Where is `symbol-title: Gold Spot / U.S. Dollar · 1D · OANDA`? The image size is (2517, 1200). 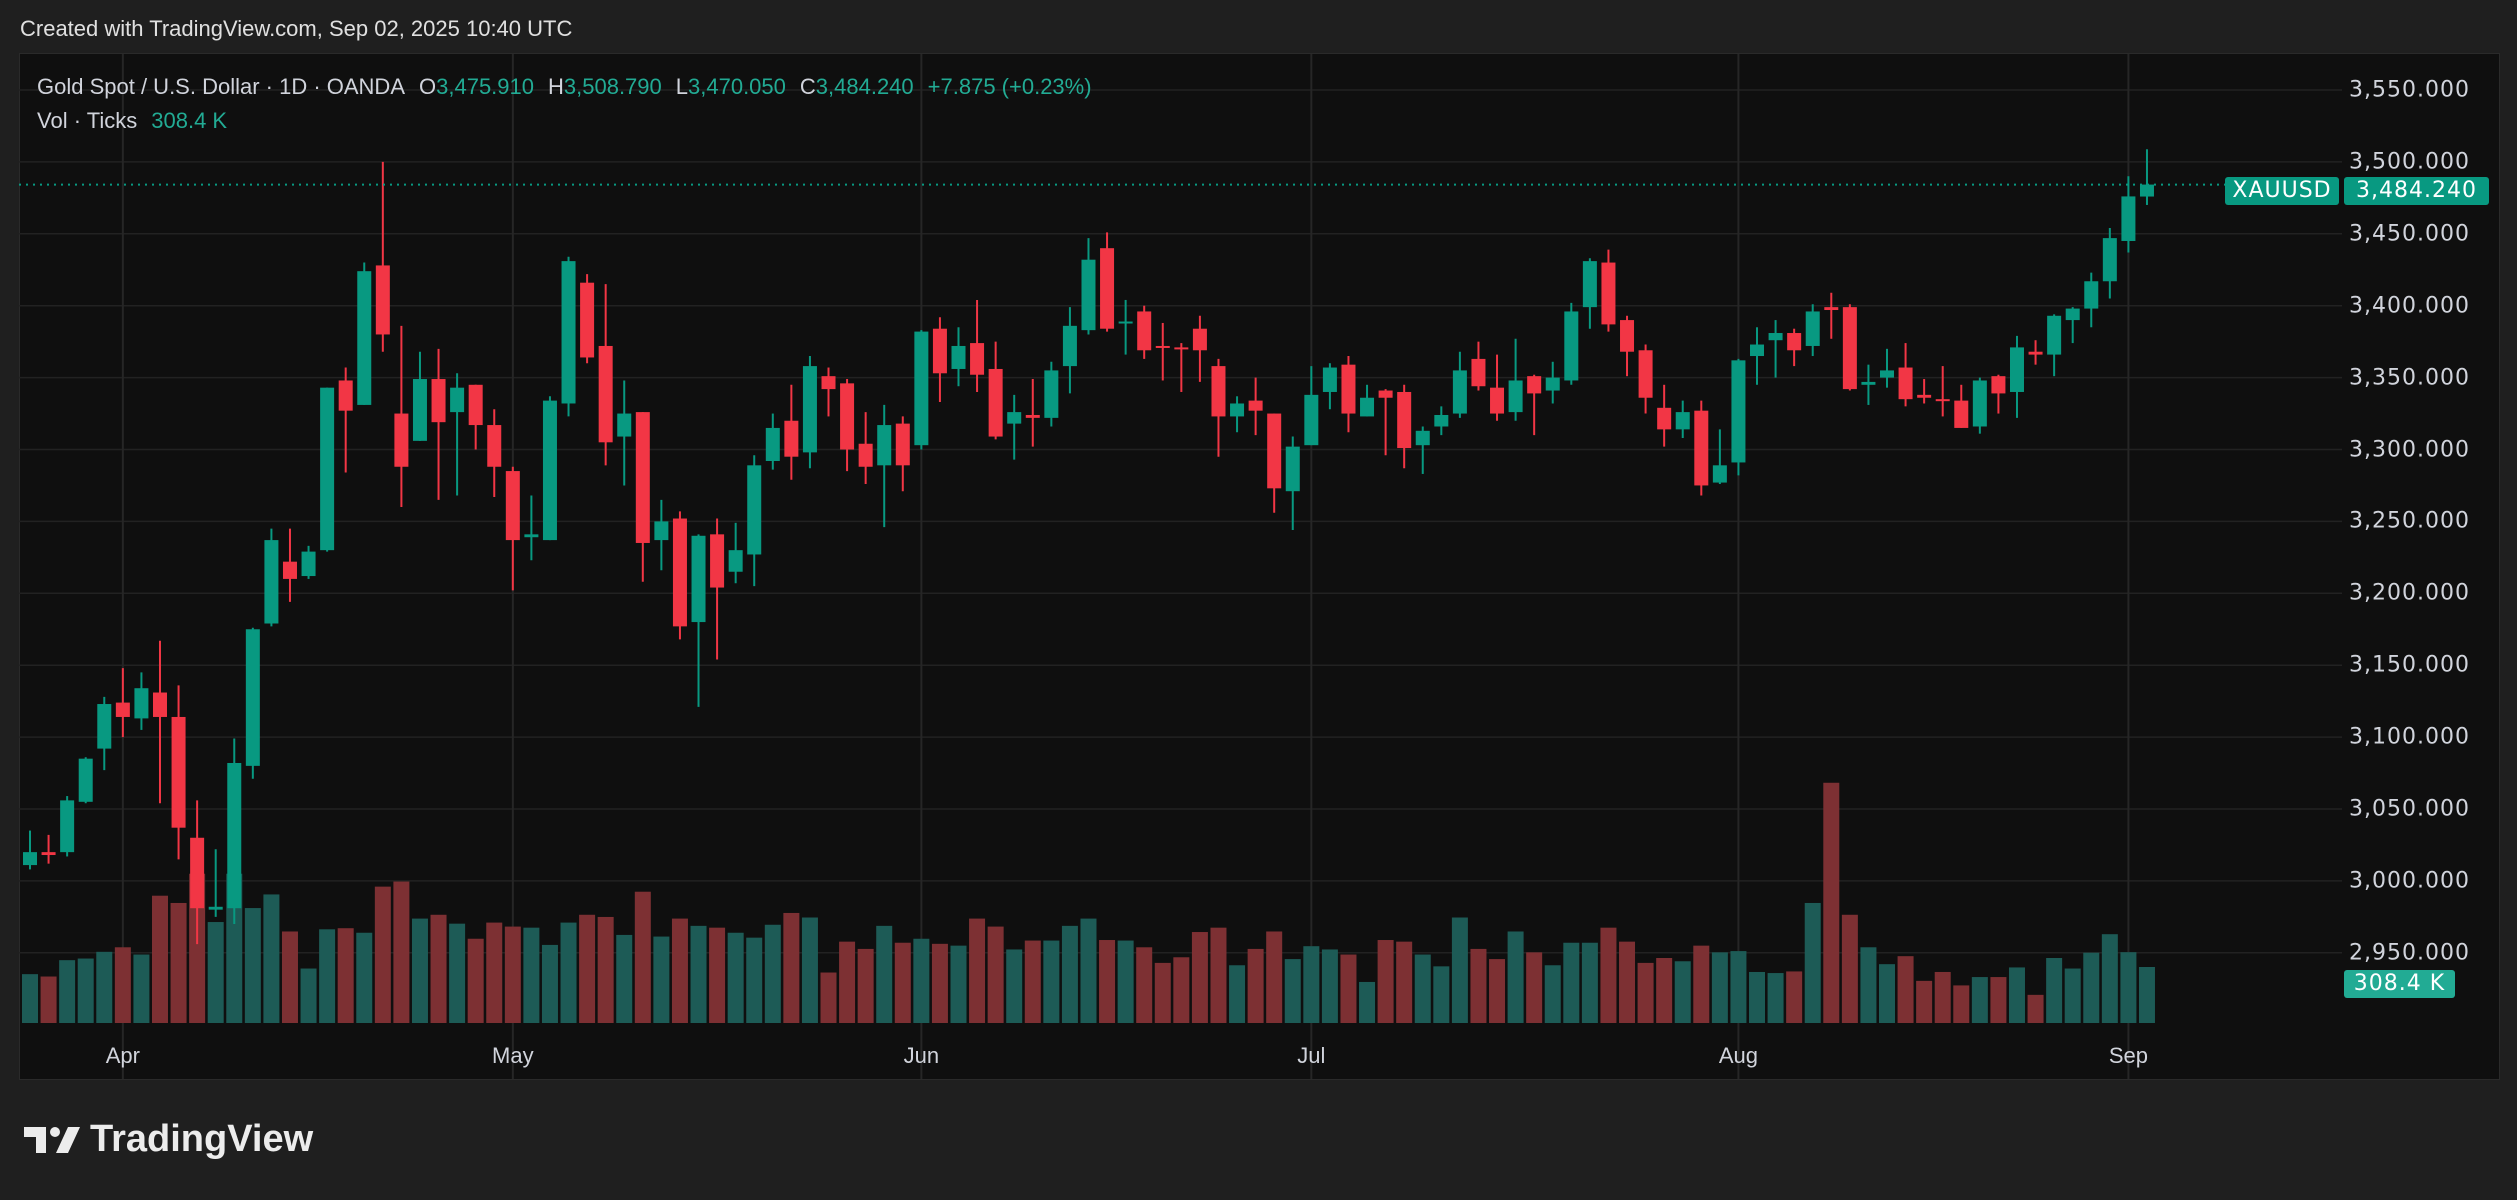
symbol-title: Gold Spot / U.S. Dollar · 1D · OANDA is located at coordinates (221, 86).